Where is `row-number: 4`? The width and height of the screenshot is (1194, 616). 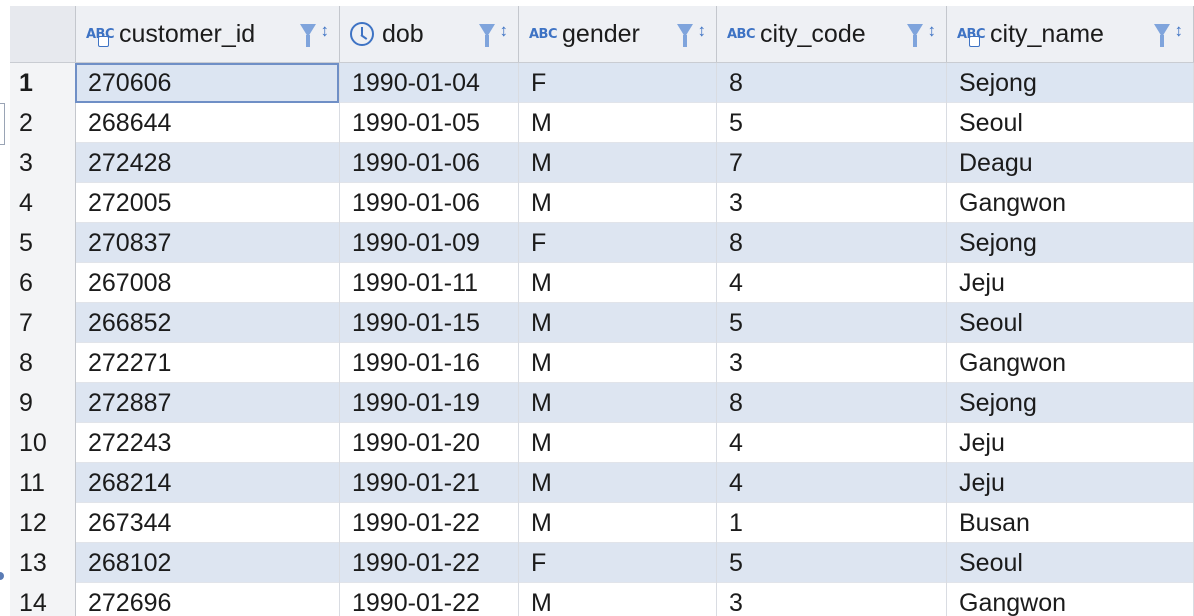 row-number: 4 is located at coordinates (43, 203).